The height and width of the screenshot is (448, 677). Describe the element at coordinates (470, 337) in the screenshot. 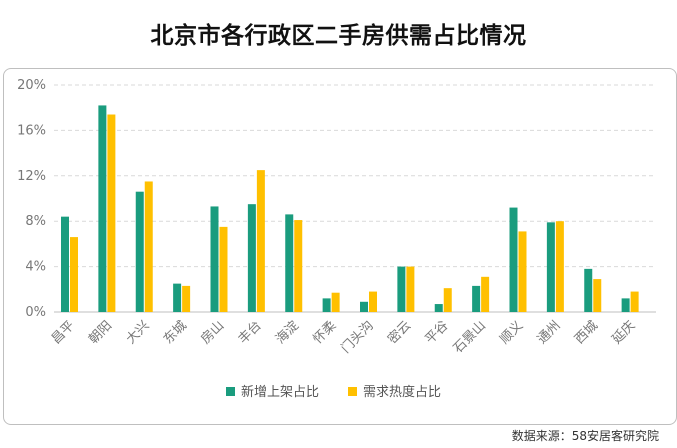

I see `x-category-label: 石景山` at that location.